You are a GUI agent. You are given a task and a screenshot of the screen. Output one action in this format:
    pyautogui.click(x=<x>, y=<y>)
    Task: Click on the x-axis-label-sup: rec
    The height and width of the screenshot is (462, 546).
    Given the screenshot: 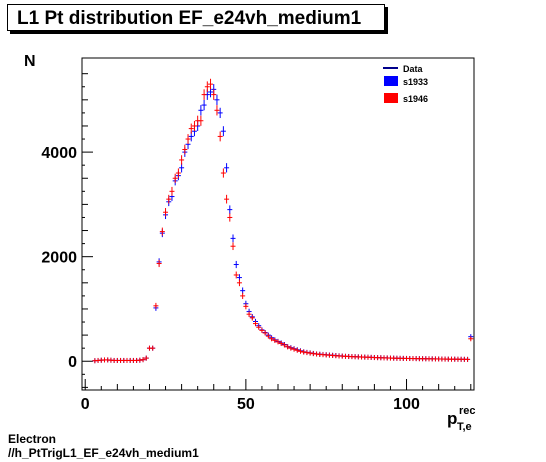 What is the action you would take?
    pyautogui.click(x=467, y=411)
    